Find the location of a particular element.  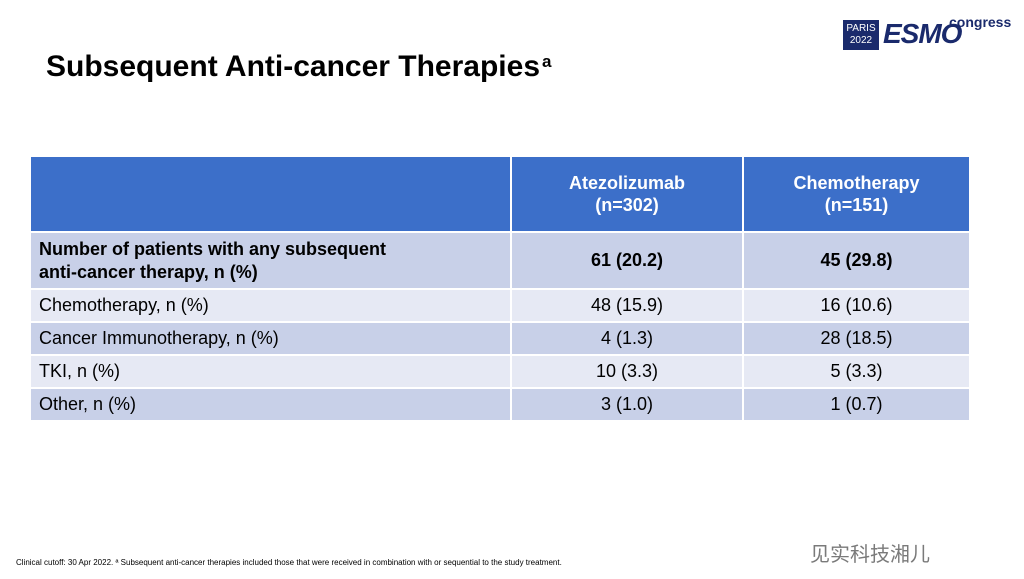

header-atezolizumab-name: Atezolizumab is located at coordinates (626, 183).